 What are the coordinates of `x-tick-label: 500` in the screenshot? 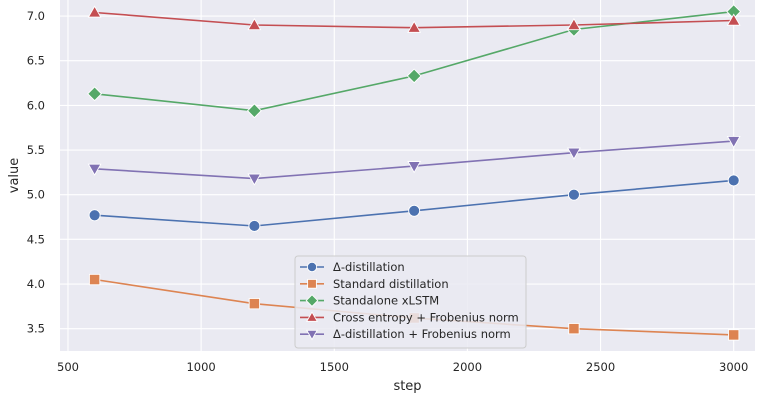 It's located at (68, 367).